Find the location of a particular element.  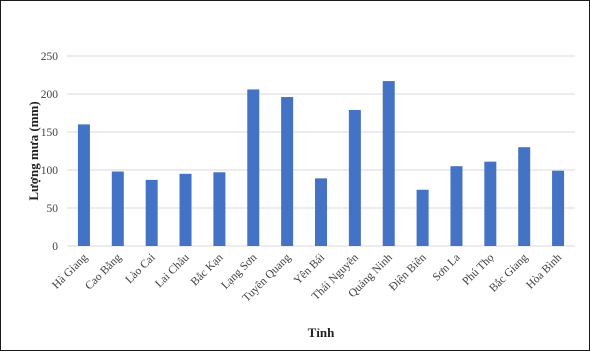

y-tick-label: 200 is located at coordinates (50, 95).